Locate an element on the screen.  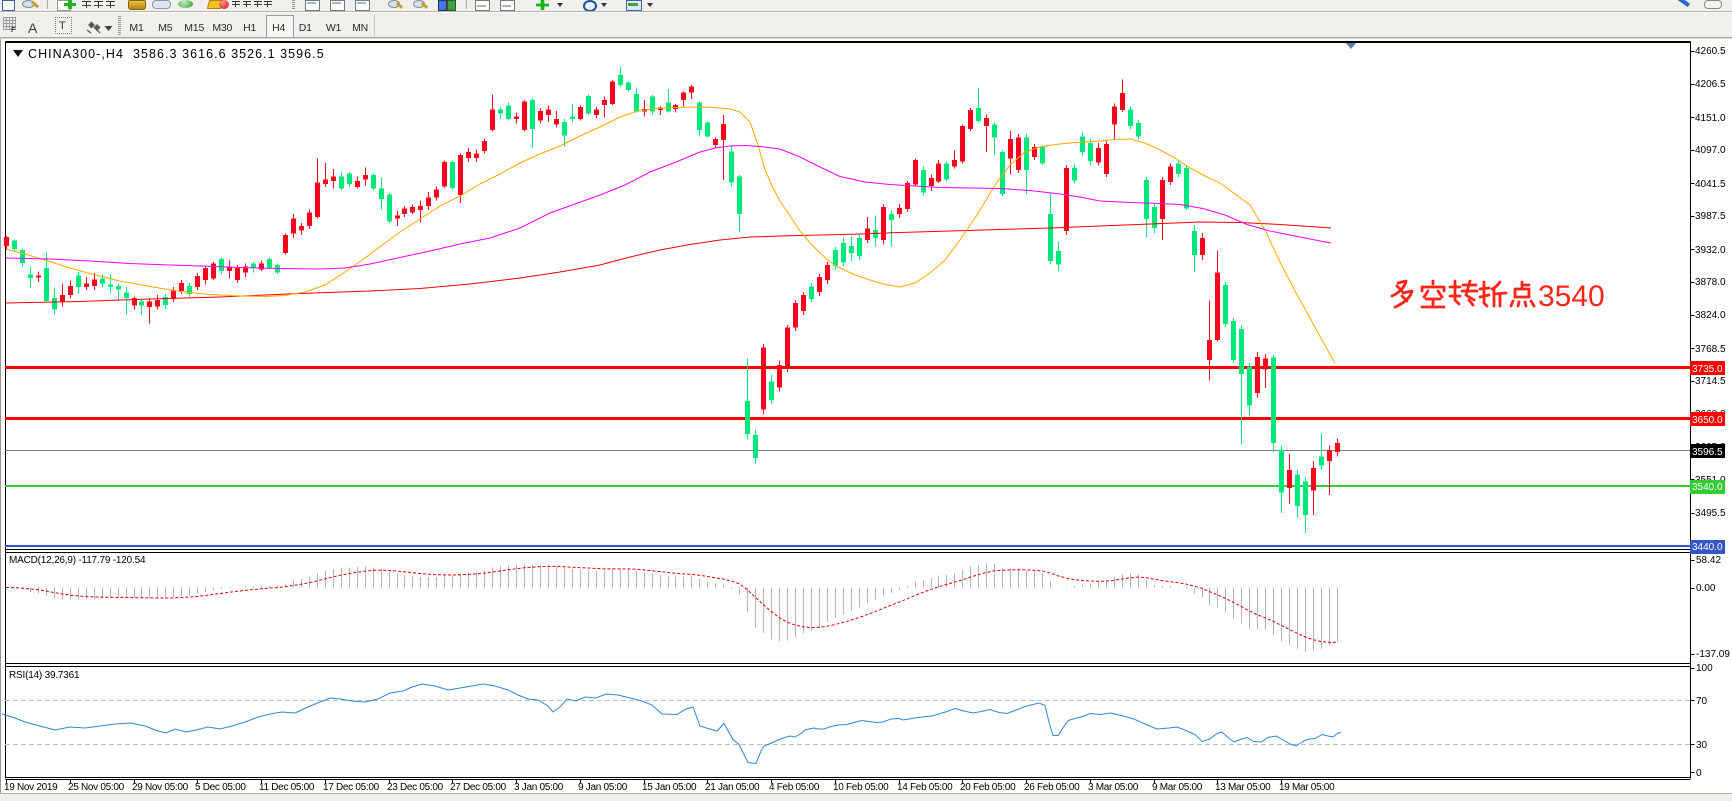
svg-text: 17 Dec 05:00 is located at coordinates (351, 787).